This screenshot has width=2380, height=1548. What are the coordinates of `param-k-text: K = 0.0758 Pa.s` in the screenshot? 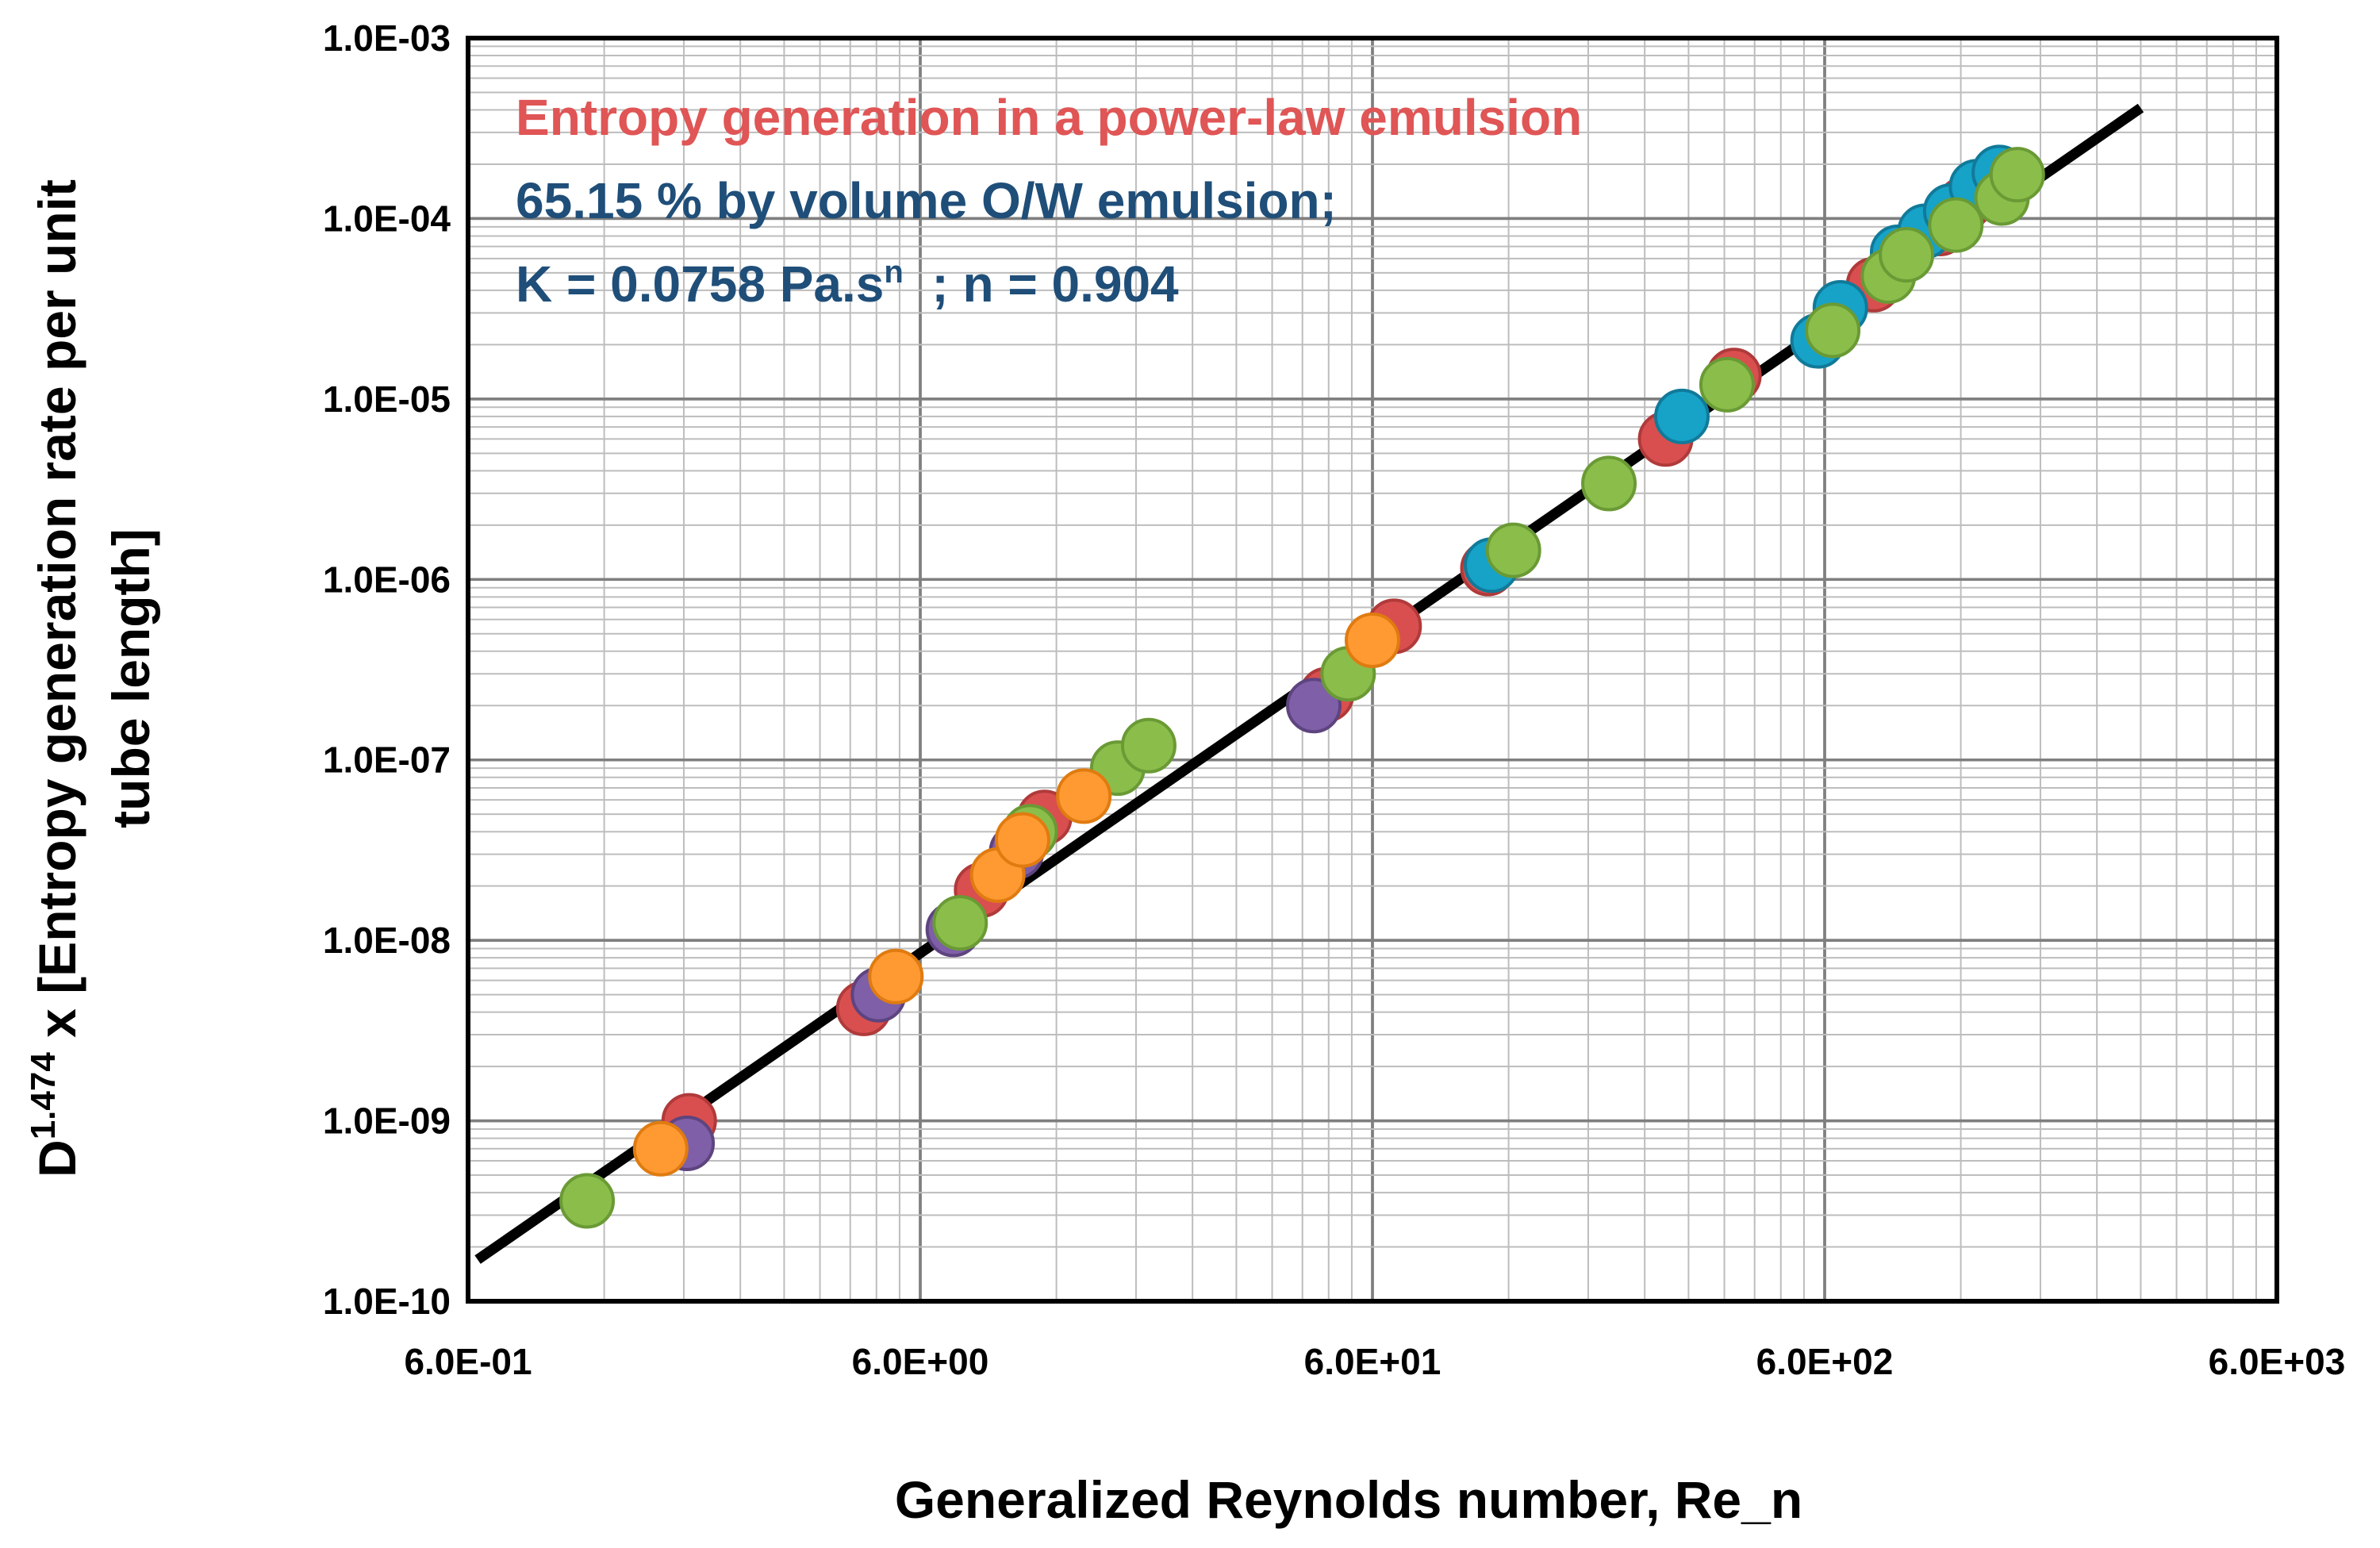 It's located at (700, 284).